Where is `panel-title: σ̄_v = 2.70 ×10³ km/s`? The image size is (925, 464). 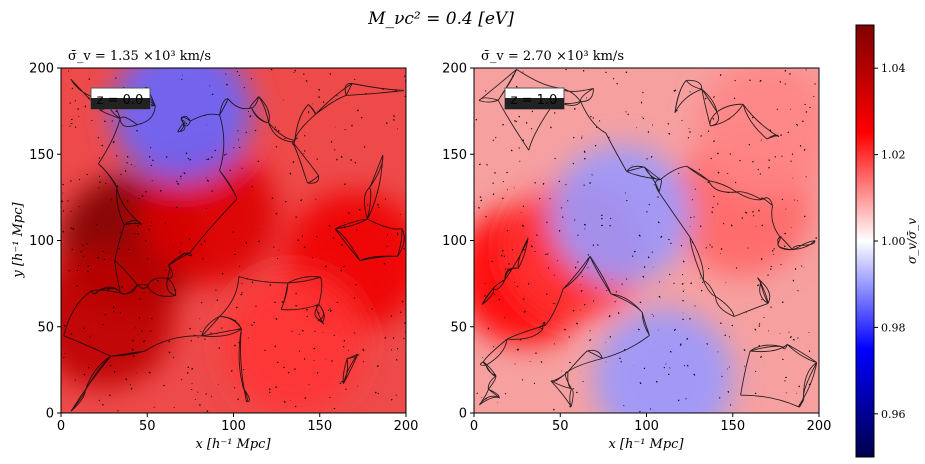
panel-title: σ̄_v = 2.70 ×10³ km/s is located at coordinates (552, 56).